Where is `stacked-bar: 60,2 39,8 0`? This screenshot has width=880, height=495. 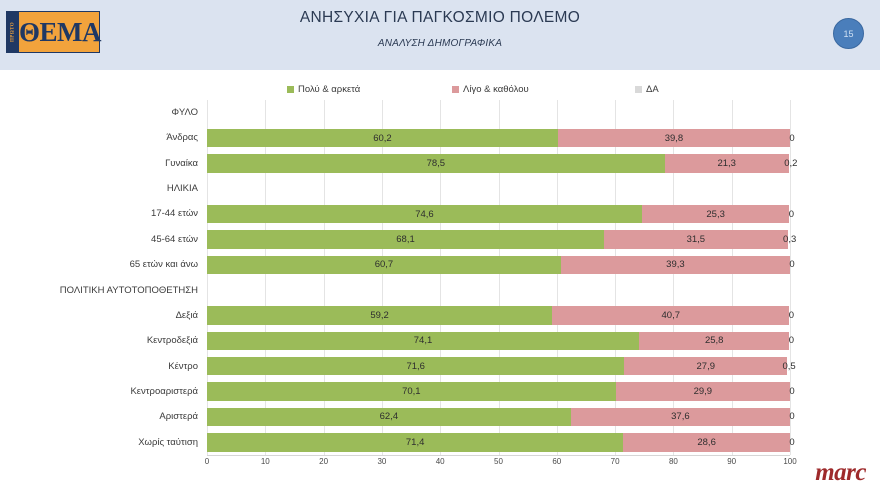
stacked-bar: 60,2 39,8 0 is located at coordinates (501, 138).